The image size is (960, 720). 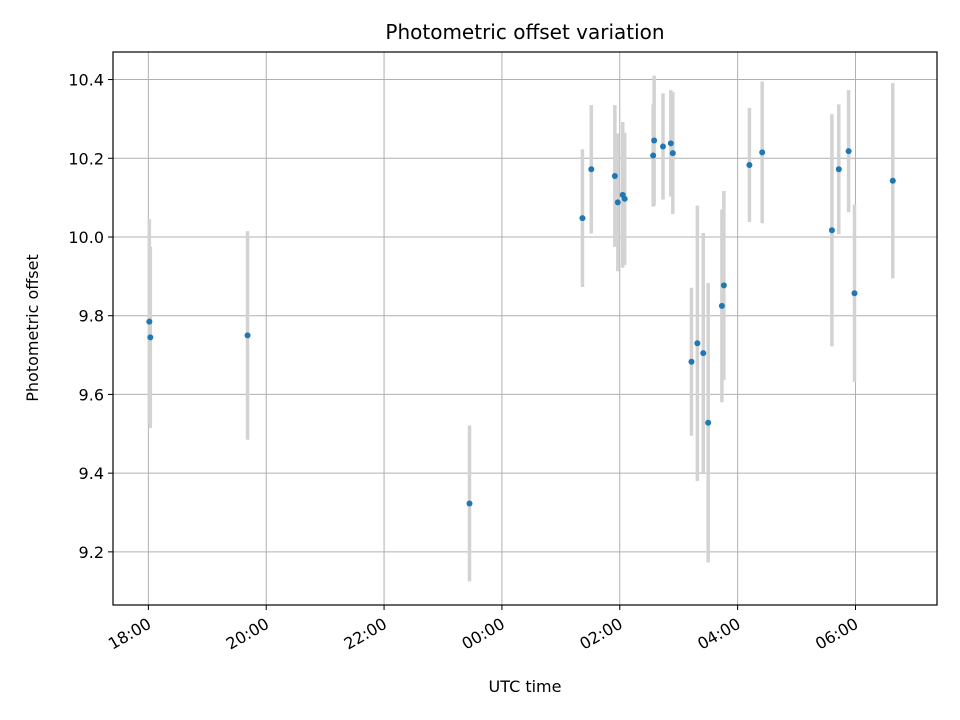 I want to click on y-tick-label: 9.8, so click(x=91, y=316).